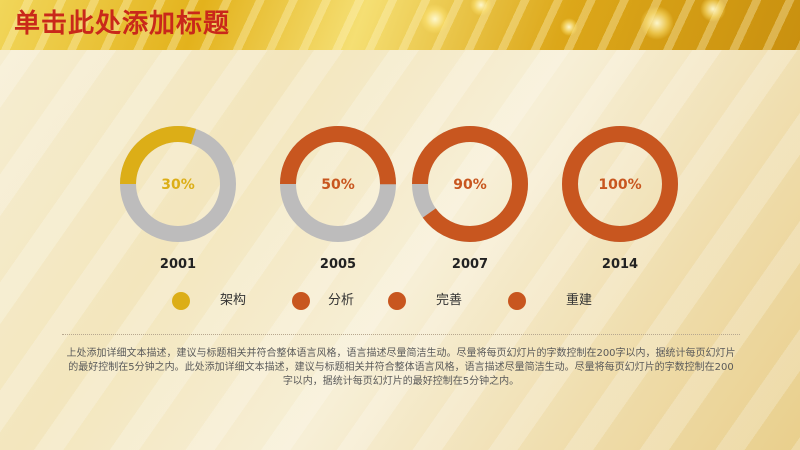  I want to click on donut-value-arc-2014, so click(620, 184).